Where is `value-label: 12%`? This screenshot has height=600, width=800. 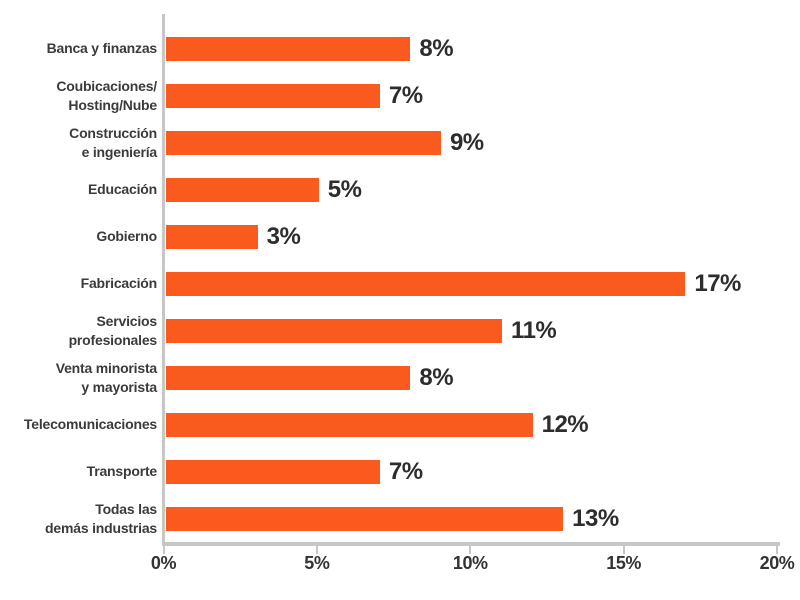 value-label: 12% is located at coordinates (565, 424).